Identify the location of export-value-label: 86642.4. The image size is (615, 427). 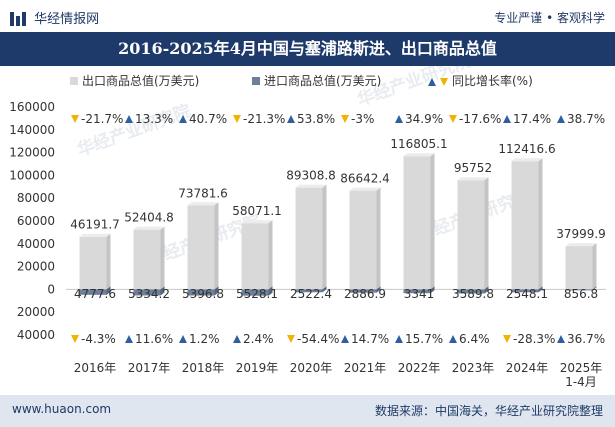
(365, 179).